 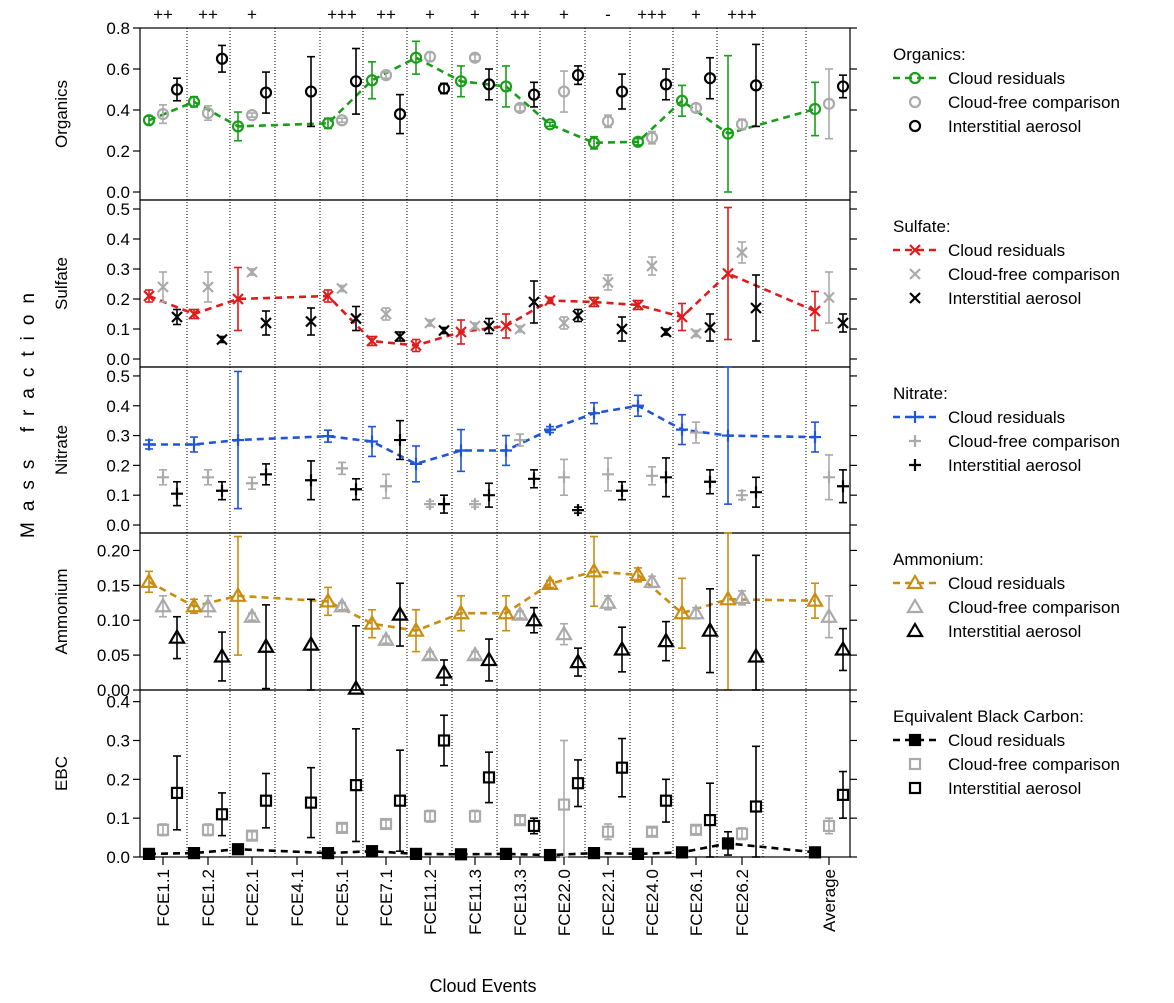 I want to click on y-tick-label: 0.6, so click(x=118, y=69).